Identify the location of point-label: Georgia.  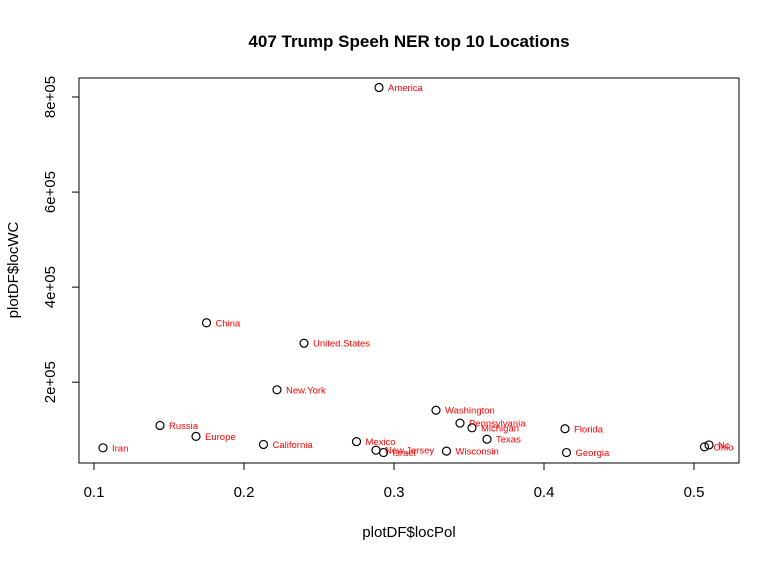
(593, 453).